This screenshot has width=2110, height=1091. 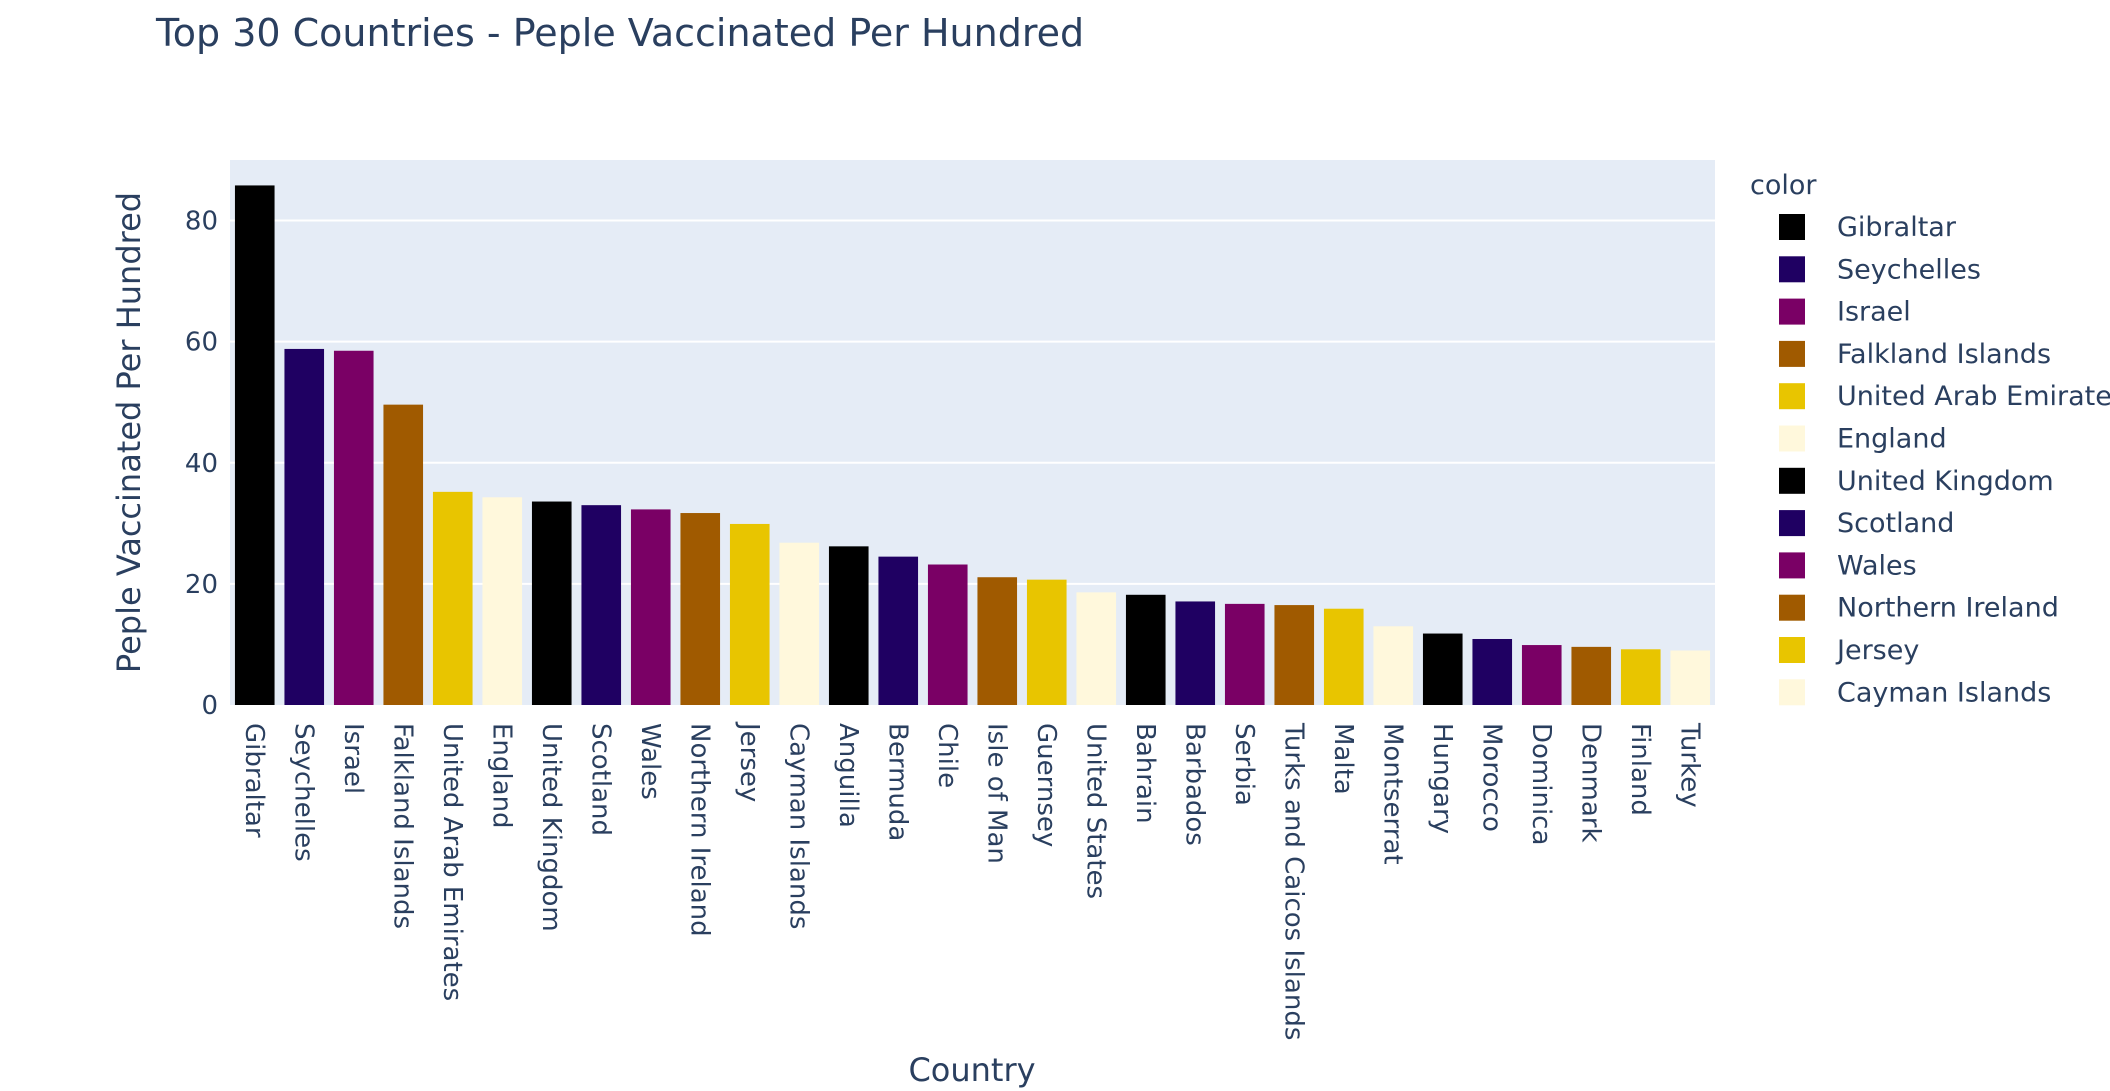 What do you see at coordinates (1690, 678) in the screenshot?
I see `bar-turkey` at bounding box center [1690, 678].